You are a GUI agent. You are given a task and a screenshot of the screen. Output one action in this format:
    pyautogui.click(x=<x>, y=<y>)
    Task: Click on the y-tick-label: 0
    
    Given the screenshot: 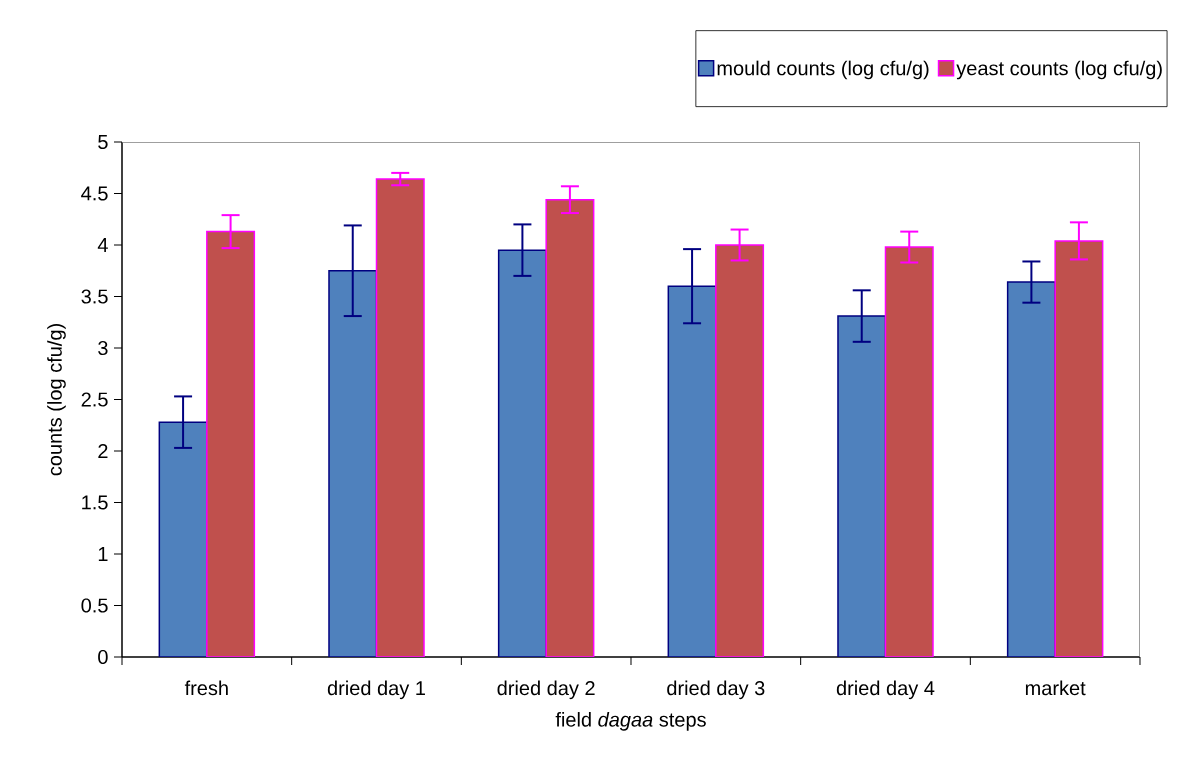 What is the action you would take?
    pyautogui.click(x=103, y=657)
    